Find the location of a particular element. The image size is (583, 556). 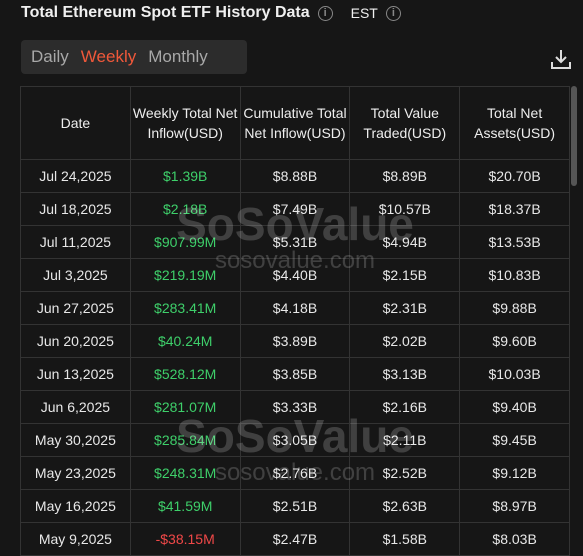

table-cell: Jul 24,2025 is located at coordinates (75, 176).